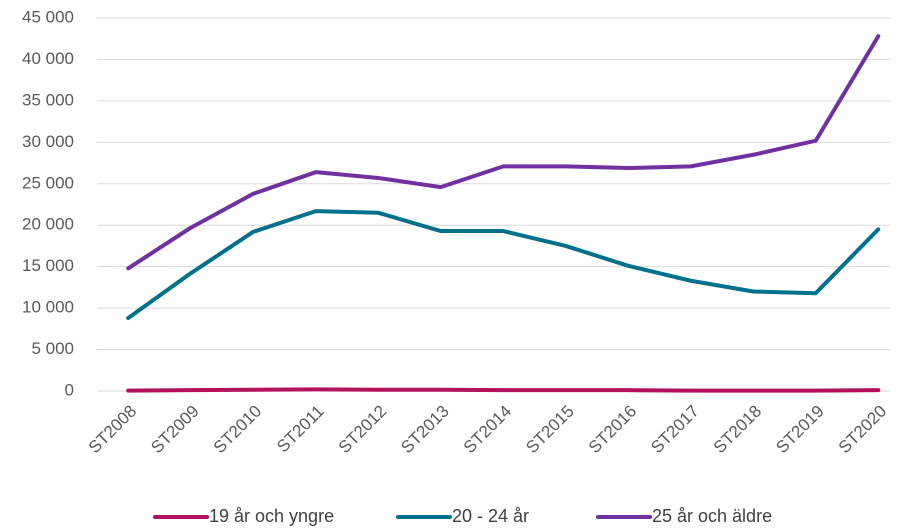  What do you see at coordinates (613, 430) in the screenshot?
I see `x-tick-label: ST2016` at bounding box center [613, 430].